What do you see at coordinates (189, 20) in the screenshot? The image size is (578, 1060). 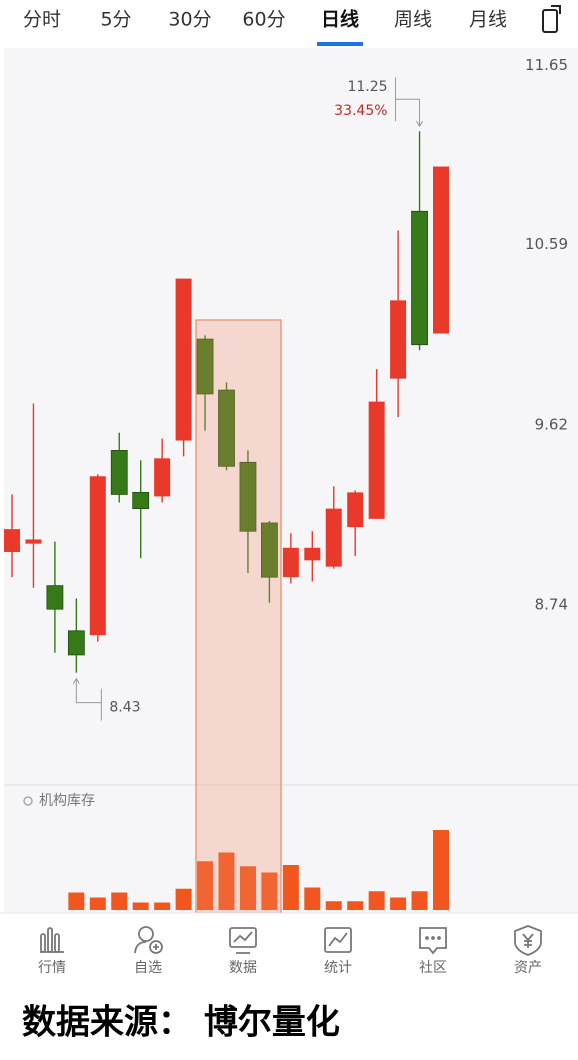 I see `tab: 30分` at bounding box center [189, 20].